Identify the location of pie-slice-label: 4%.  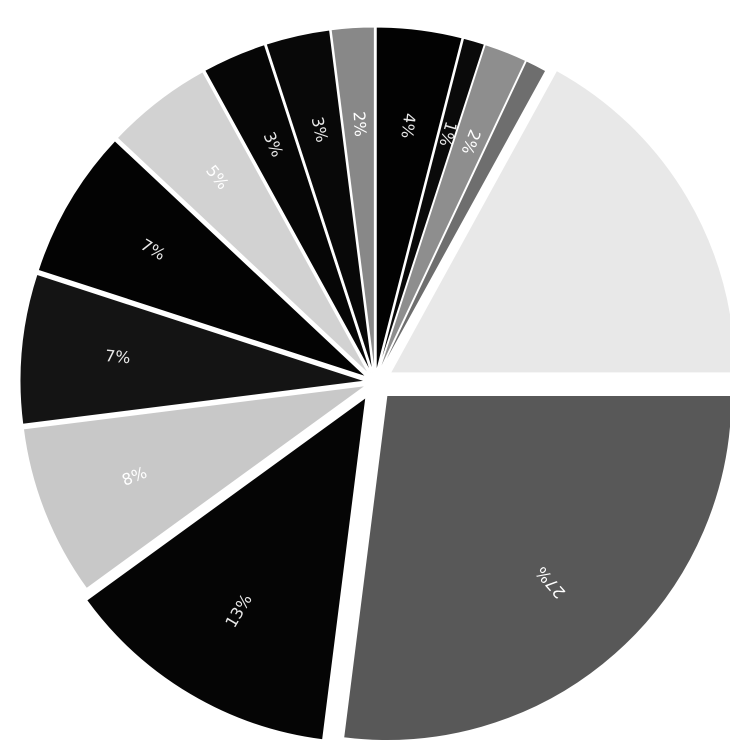
(408, 126).